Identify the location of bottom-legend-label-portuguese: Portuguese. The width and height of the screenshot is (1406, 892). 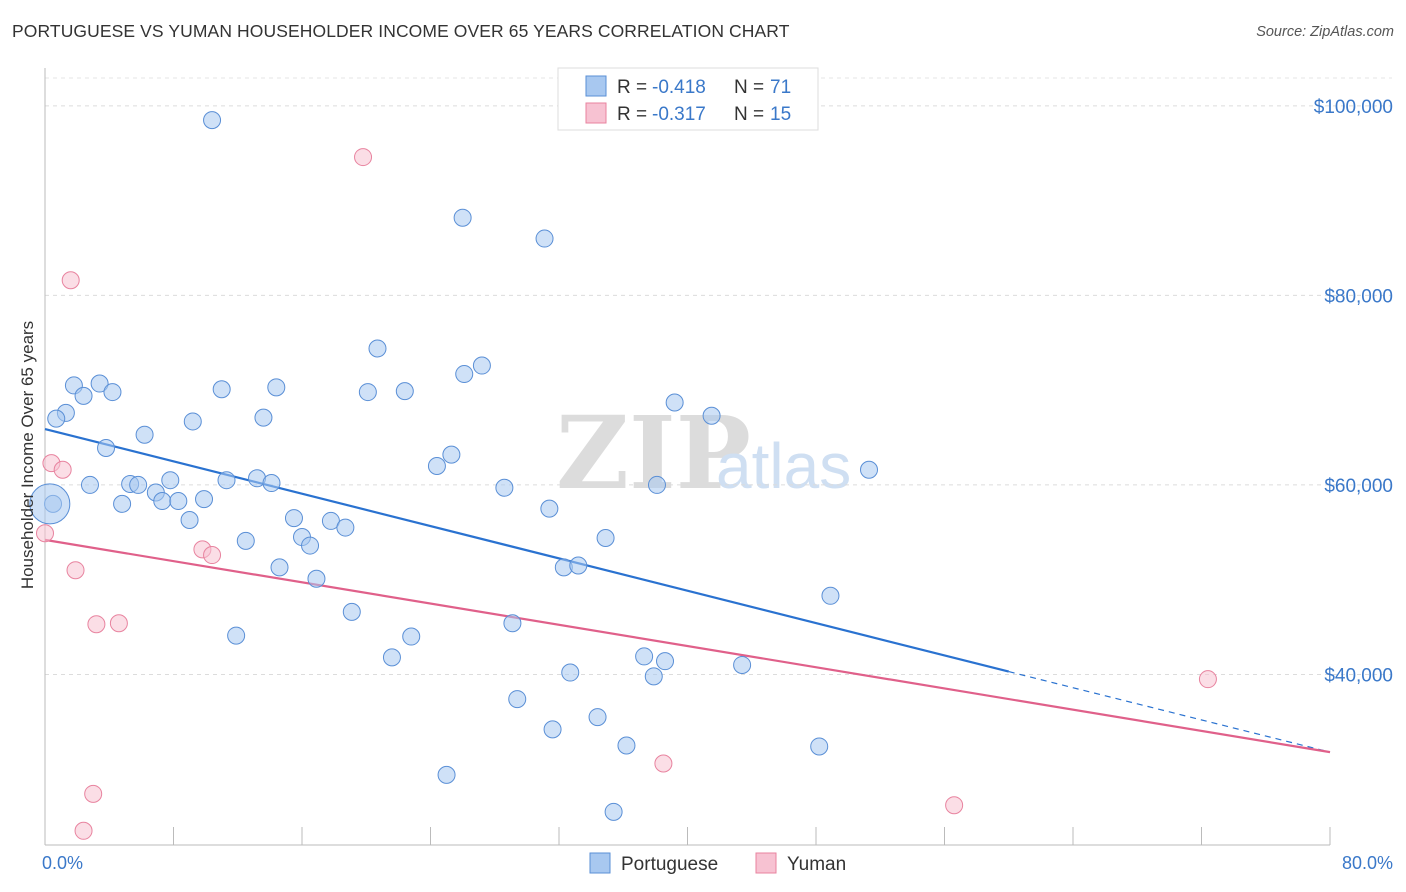
(669, 864).